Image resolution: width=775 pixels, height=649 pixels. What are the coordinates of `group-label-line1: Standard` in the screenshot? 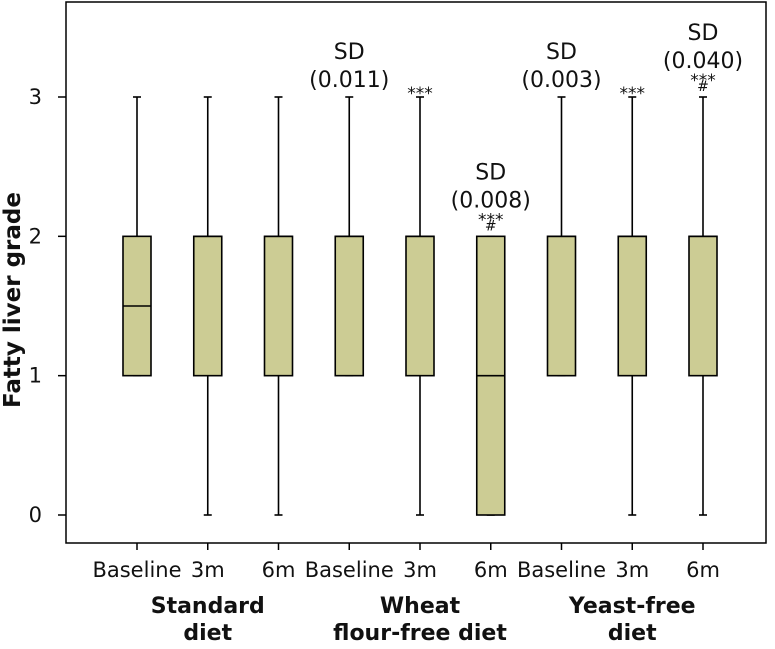 It's located at (208, 606).